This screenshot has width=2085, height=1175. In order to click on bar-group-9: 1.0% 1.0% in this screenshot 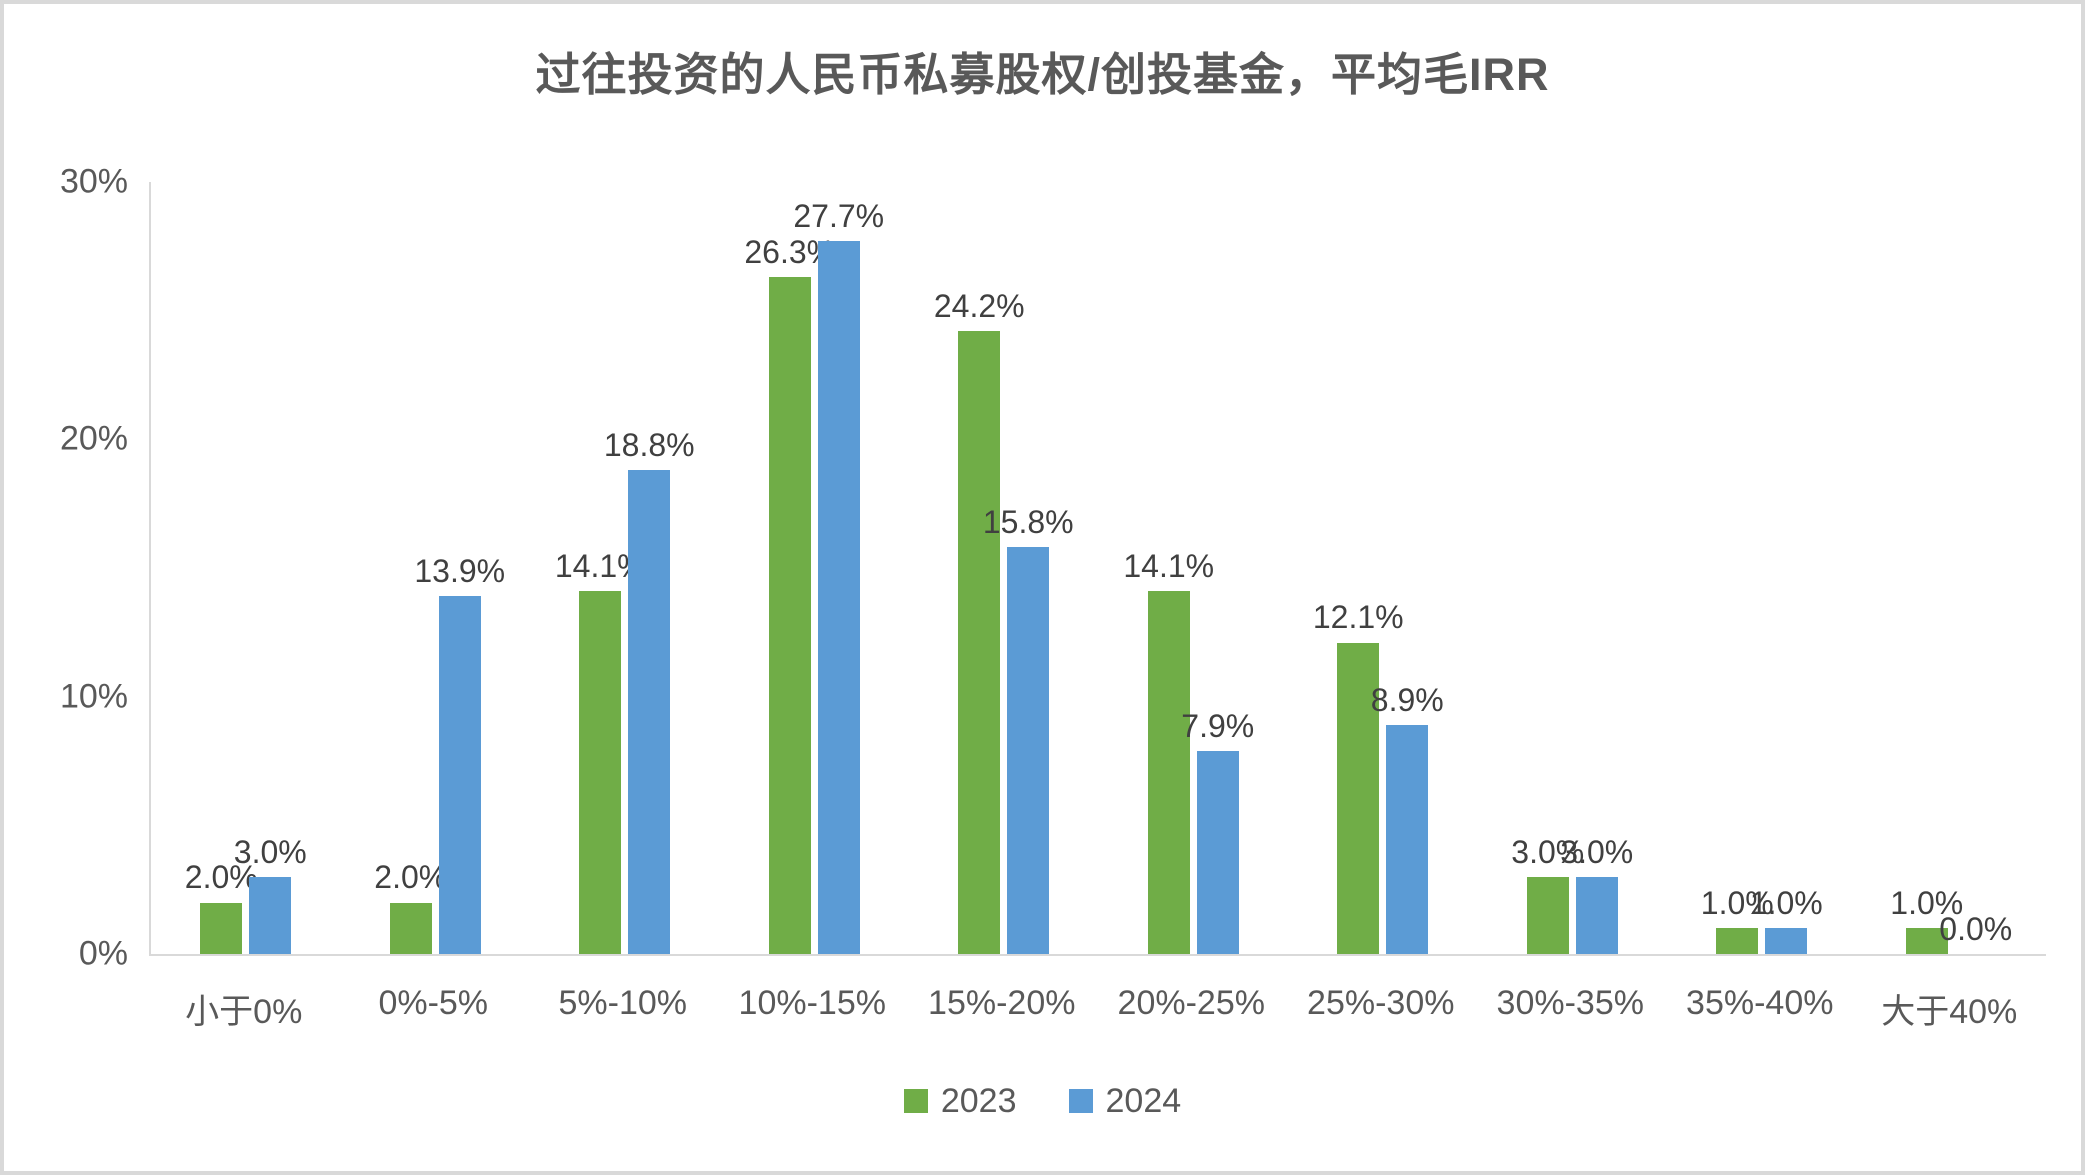, I will do `click(1762, 568)`.